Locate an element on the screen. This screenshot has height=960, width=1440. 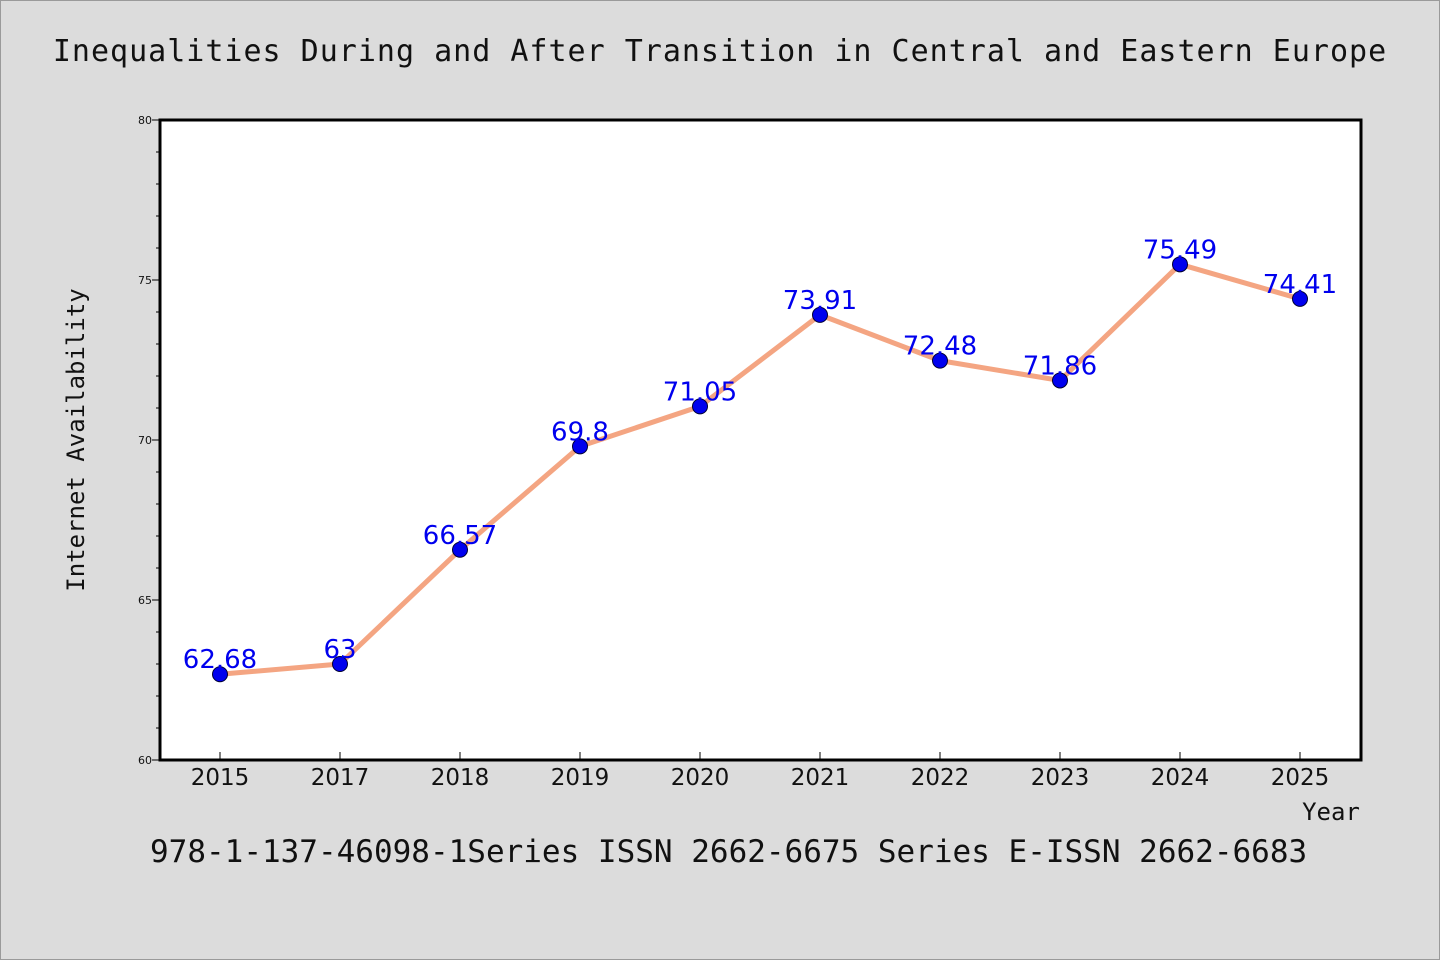
y-tick-label: 70 is located at coordinates (145, 440).